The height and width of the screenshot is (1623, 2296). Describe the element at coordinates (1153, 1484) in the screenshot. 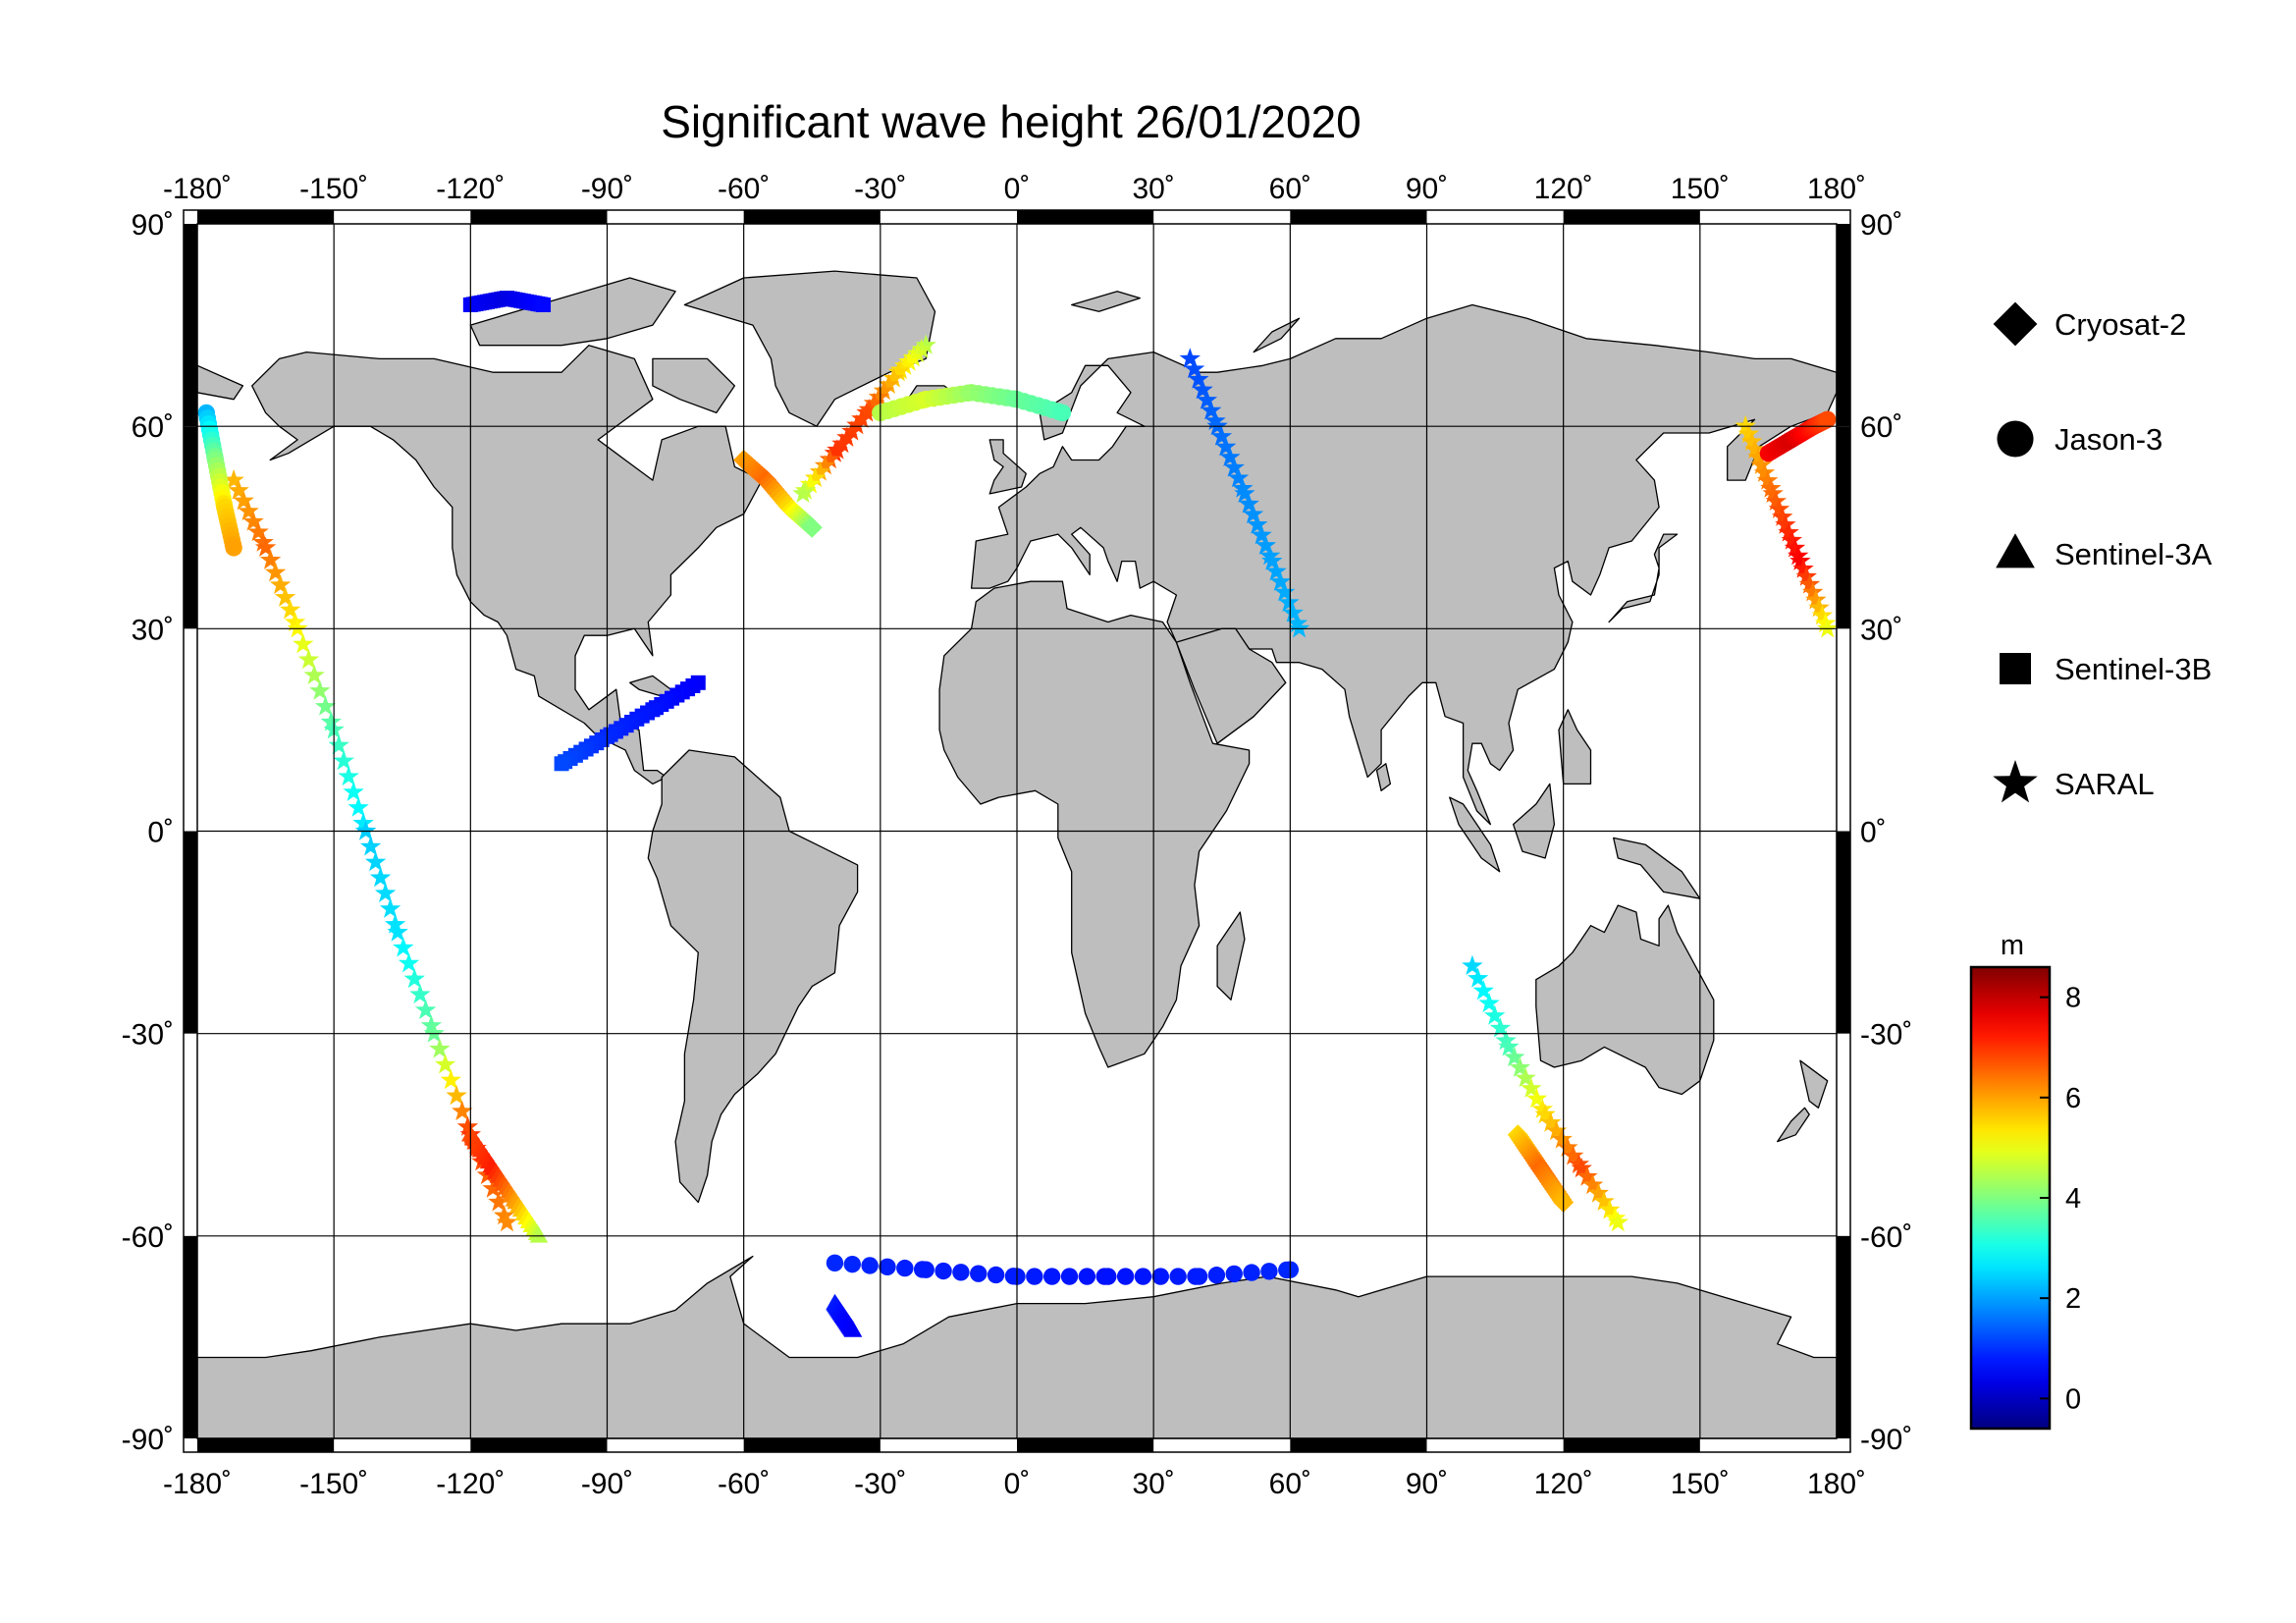

I see `lon-tick-label-bottom: 30˚` at that location.